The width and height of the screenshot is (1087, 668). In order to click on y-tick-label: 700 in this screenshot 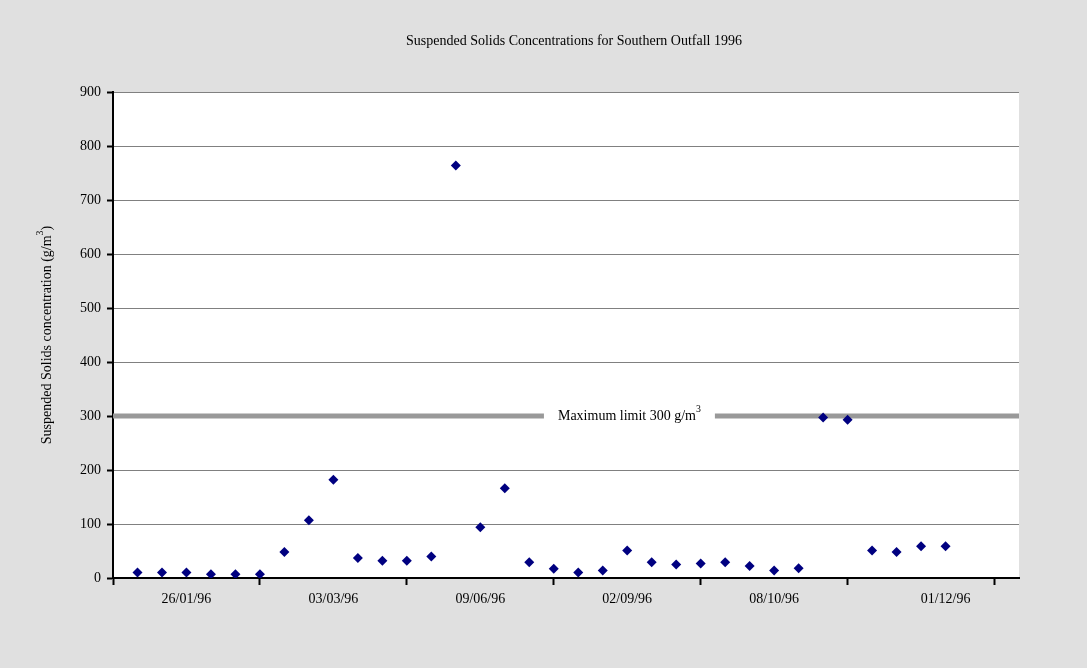, I will do `click(90, 199)`.